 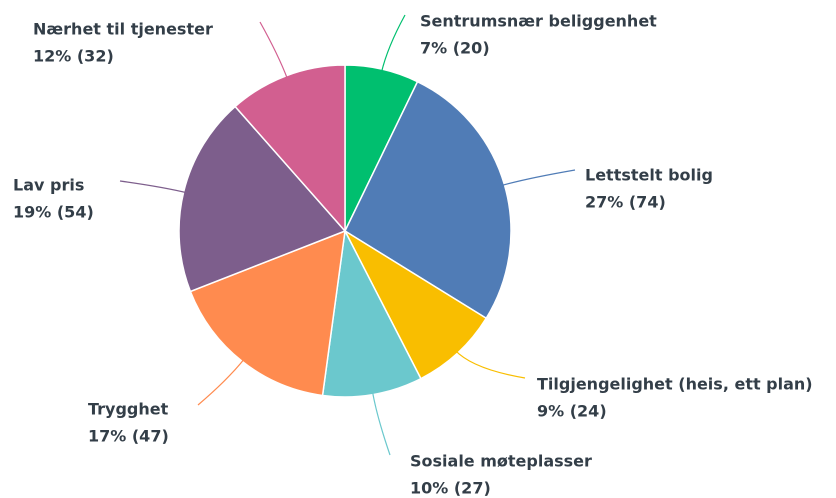 What do you see at coordinates (501, 461) in the screenshot?
I see `slice-label: Sosiale møteplasser` at bounding box center [501, 461].